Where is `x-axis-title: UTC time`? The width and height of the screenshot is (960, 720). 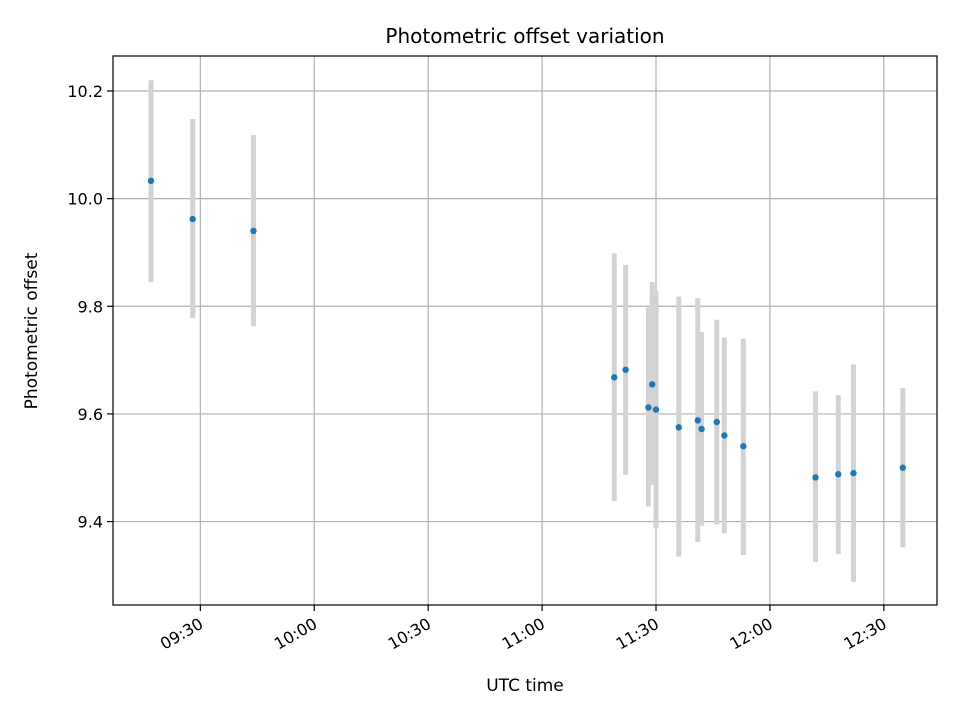
x-axis-title: UTC time is located at coordinates (525, 686).